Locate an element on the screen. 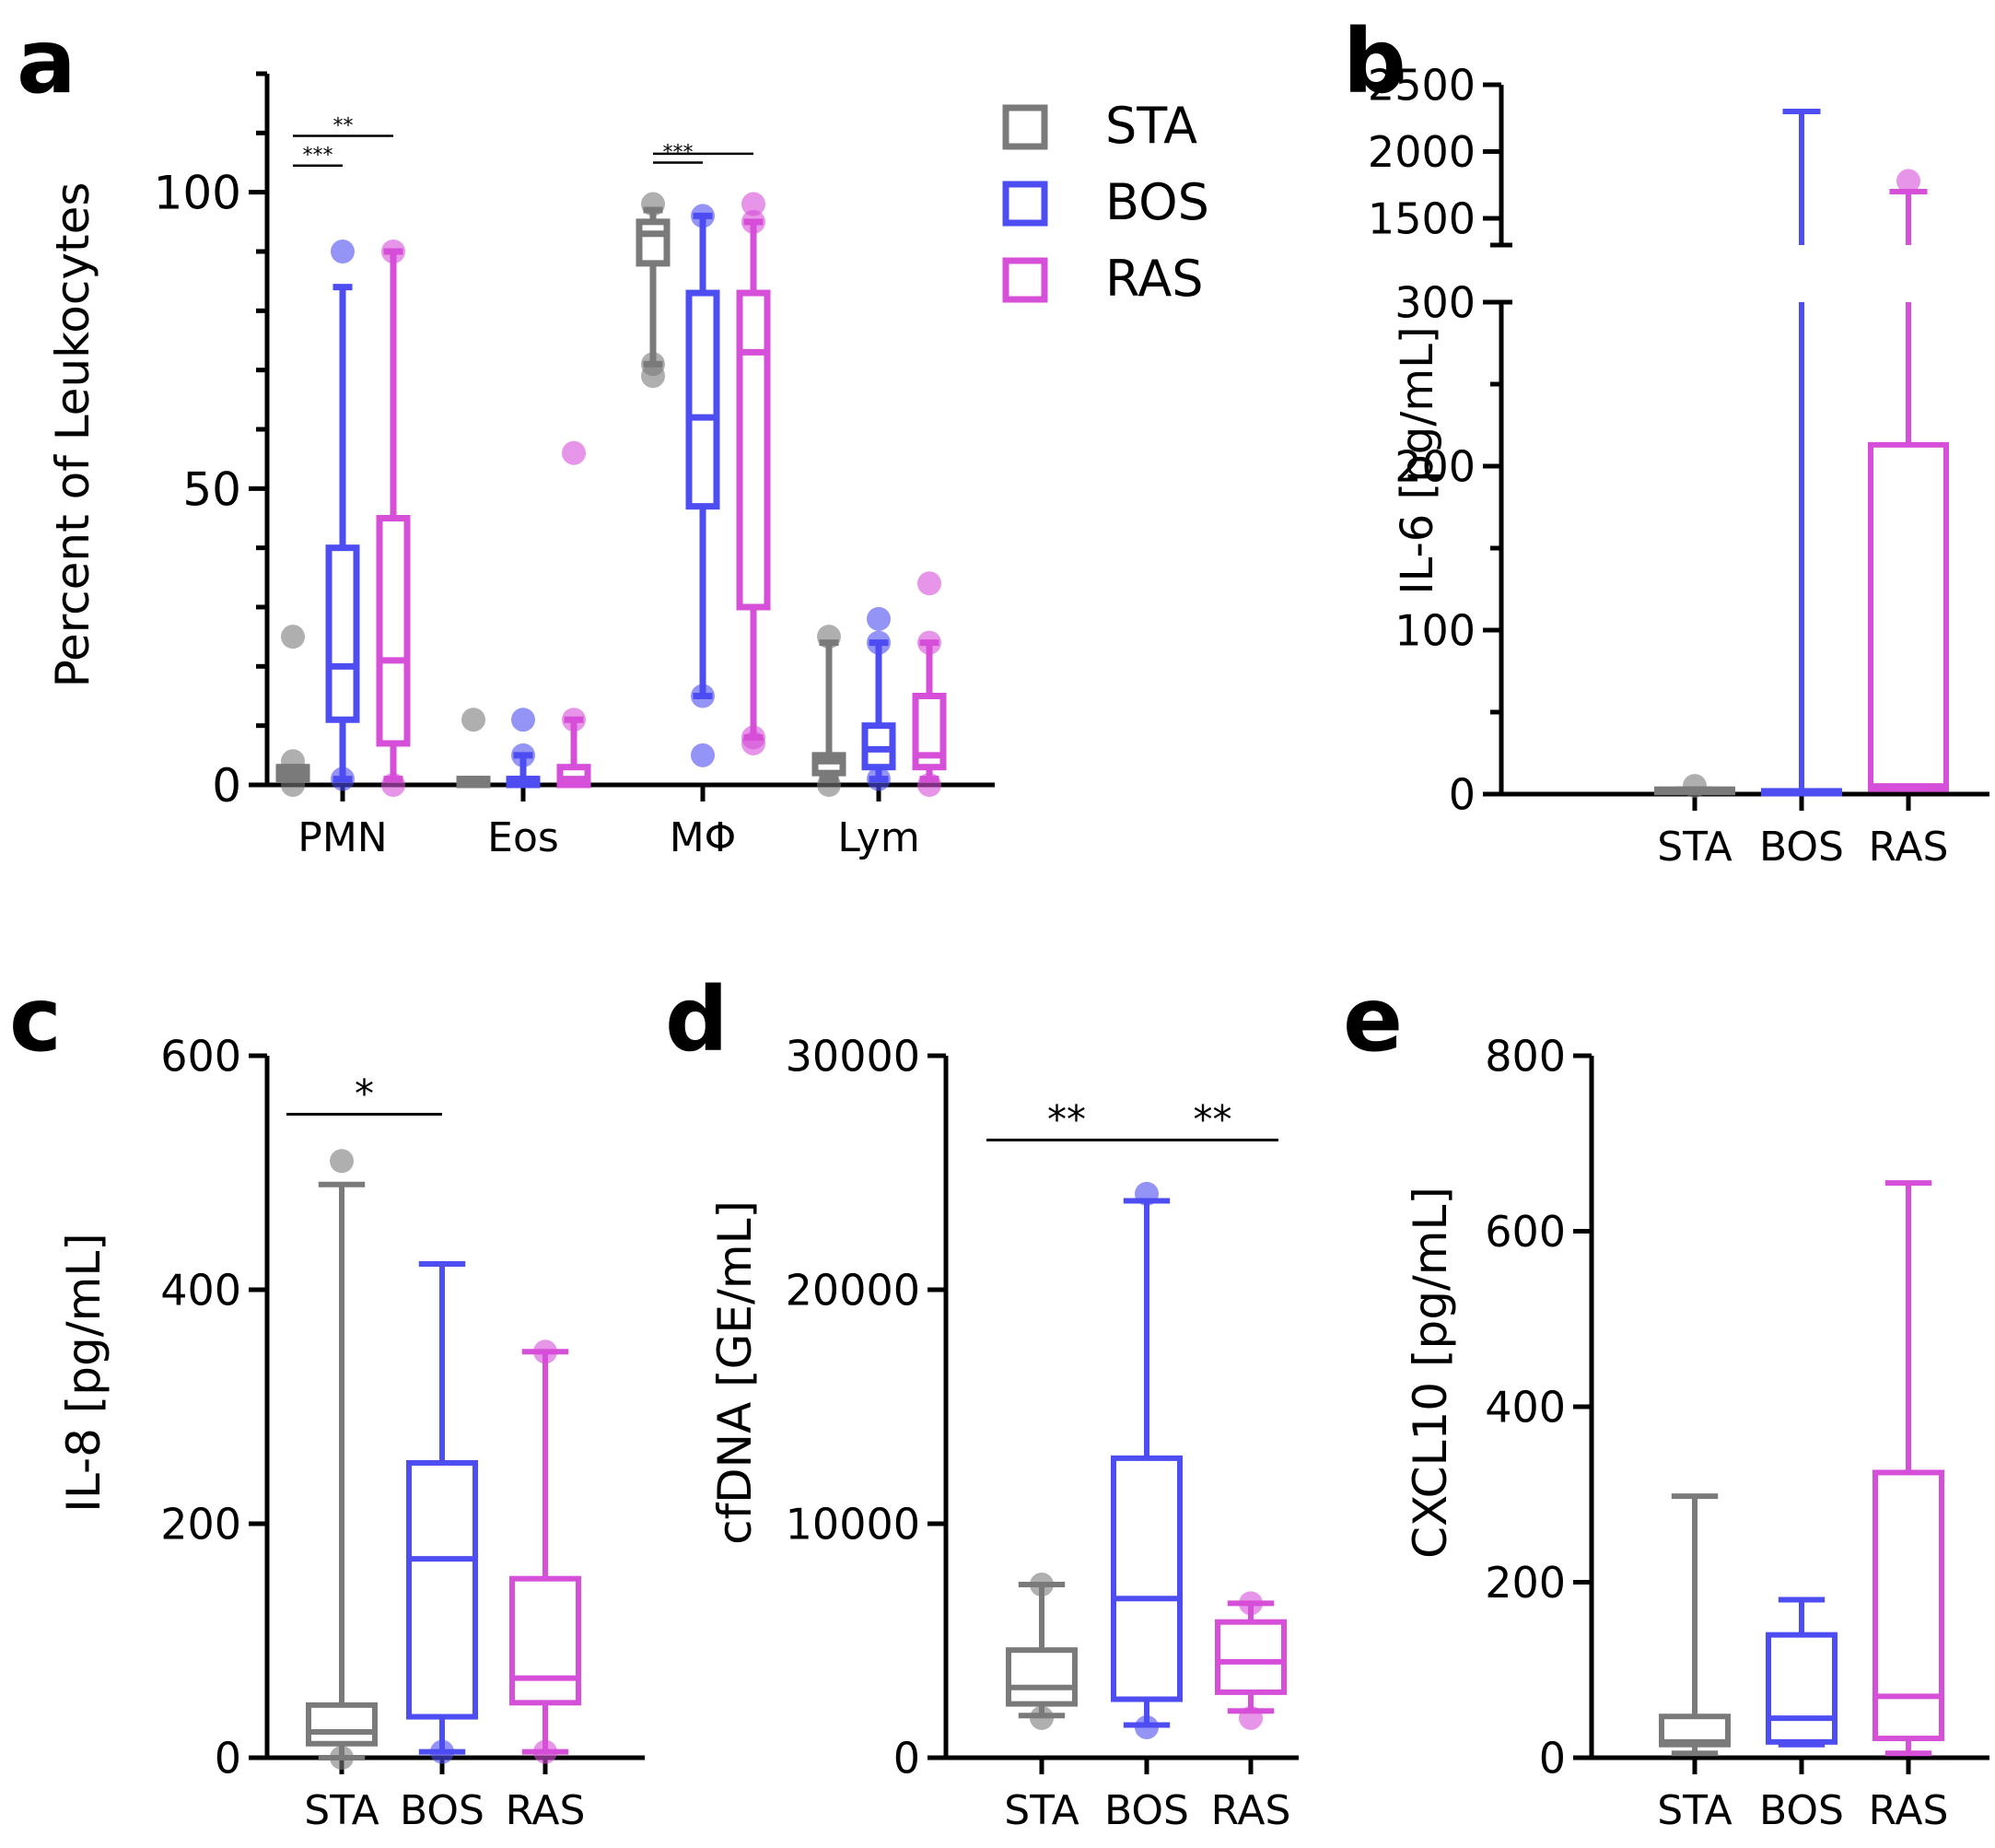  box-e-bos is located at coordinates (1802, 1688).